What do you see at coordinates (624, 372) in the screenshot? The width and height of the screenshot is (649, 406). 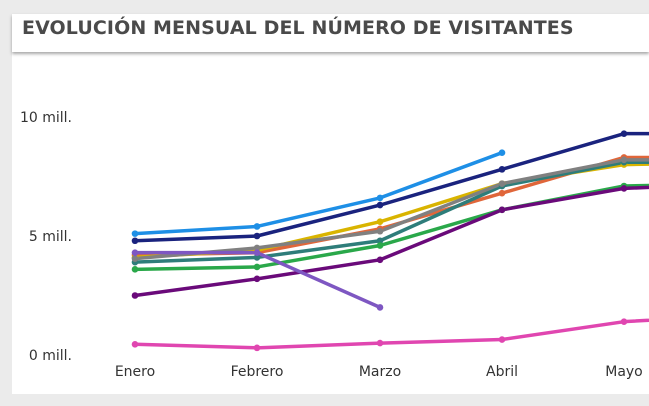 I see `x-tick-label: Mayo` at bounding box center [624, 372].